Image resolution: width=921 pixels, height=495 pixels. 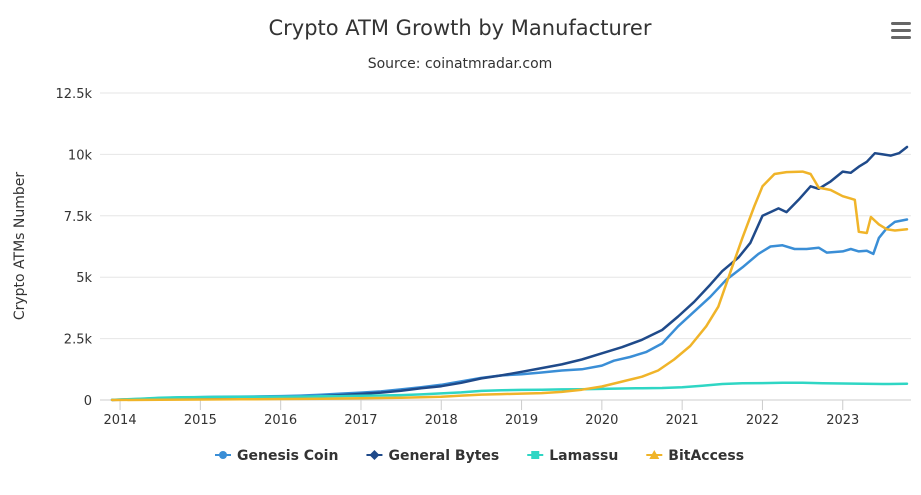 I want to click on legend-item-genesis-coin: Genesis Coin, so click(x=276, y=456).